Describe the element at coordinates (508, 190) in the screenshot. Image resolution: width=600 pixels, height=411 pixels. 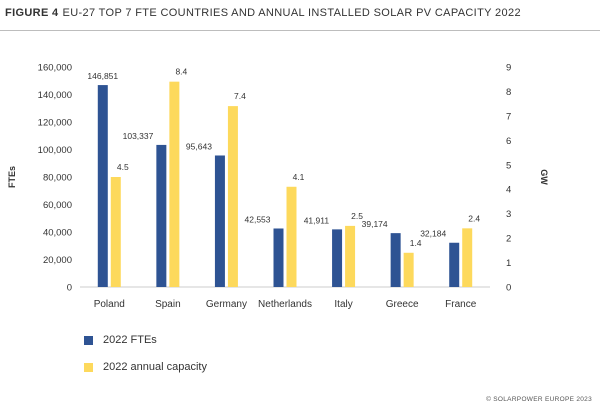
I see `y-right-tick-label: 4` at that location.